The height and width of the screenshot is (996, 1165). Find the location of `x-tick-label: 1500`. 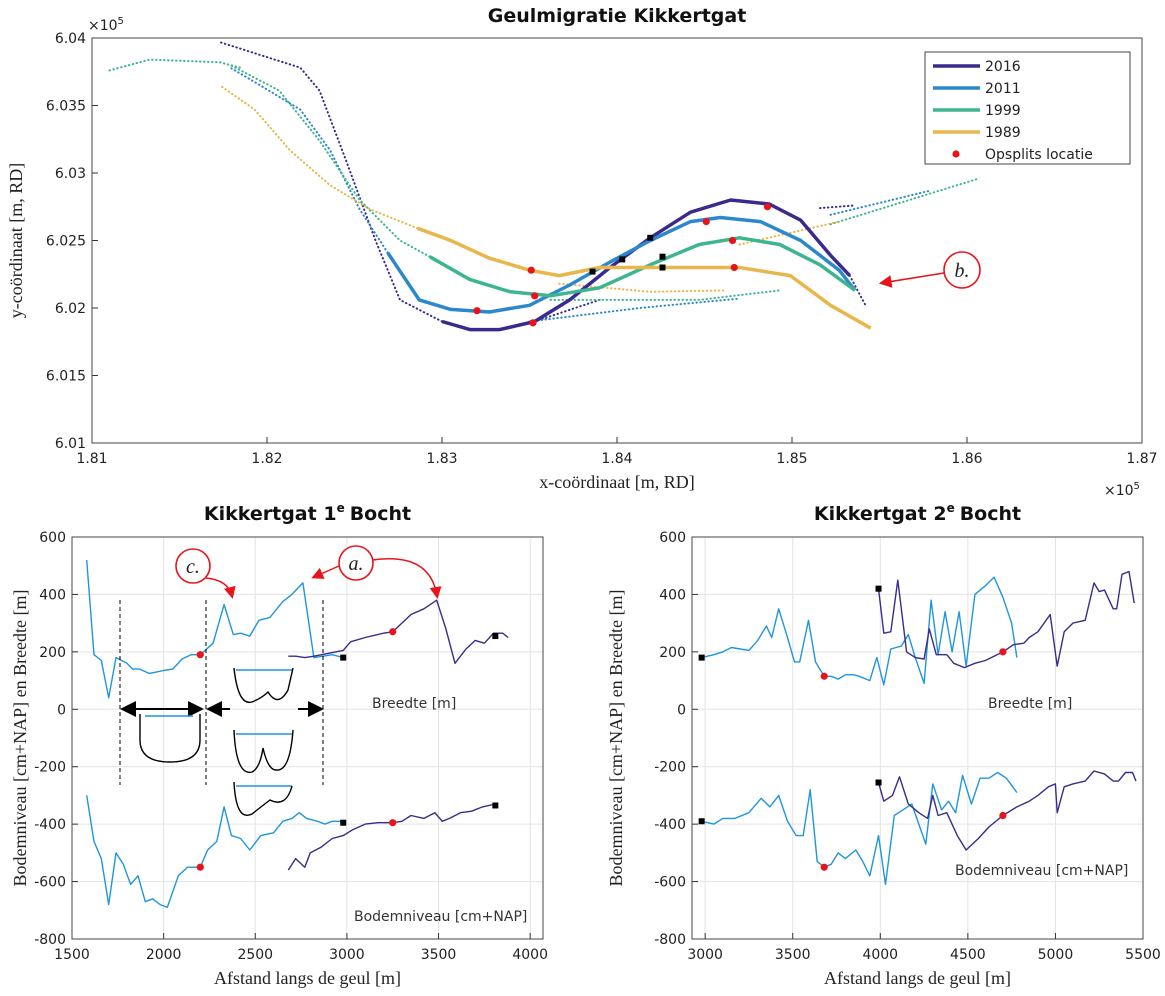

x-tick-label: 1500 is located at coordinates (72, 955).